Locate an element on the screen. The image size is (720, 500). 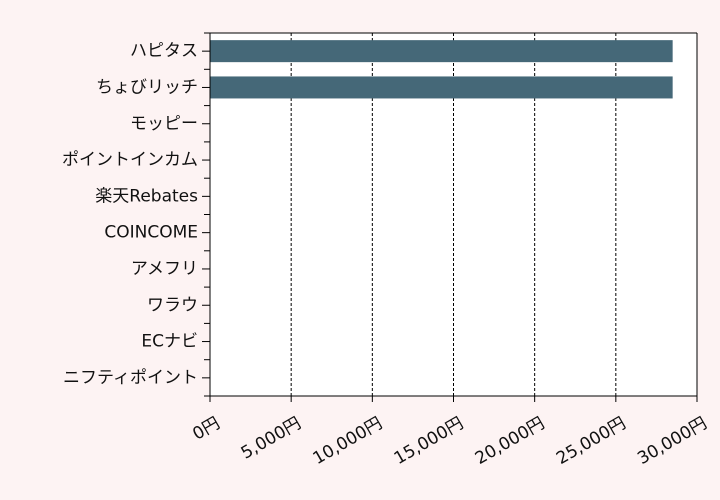
category-label: ニフティポイント is located at coordinates (130, 378).